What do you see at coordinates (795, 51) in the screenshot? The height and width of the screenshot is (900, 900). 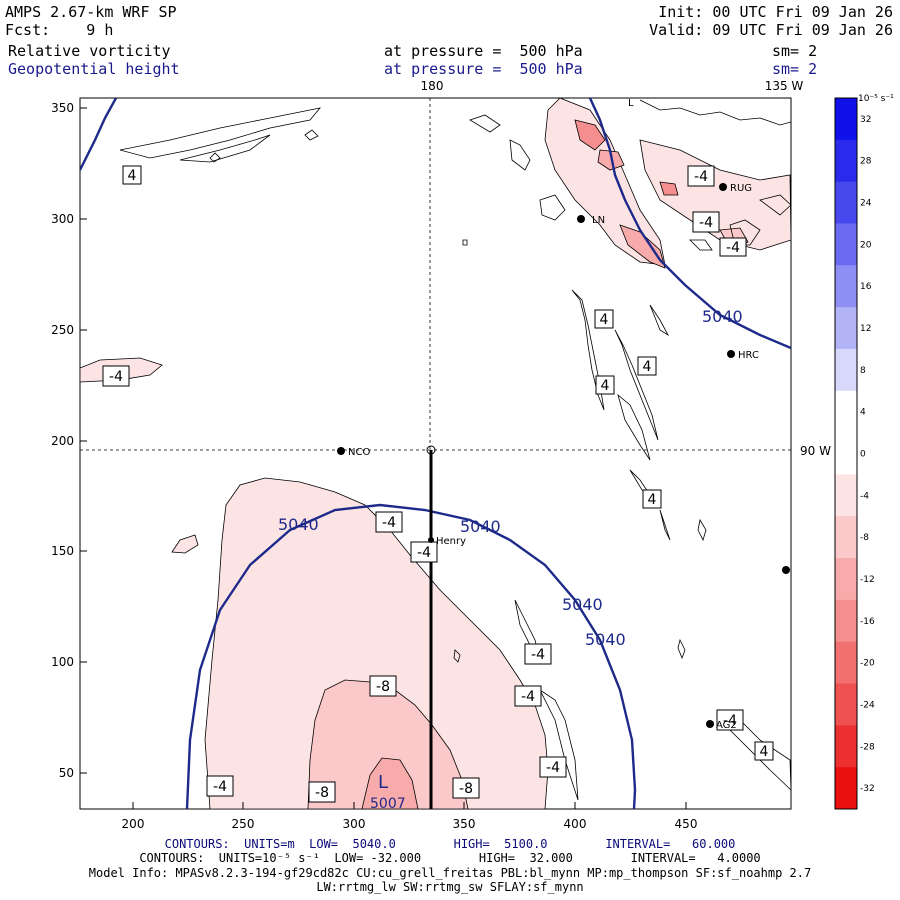 I see `smoothing-vorticity: sm= 2` at bounding box center [795, 51].